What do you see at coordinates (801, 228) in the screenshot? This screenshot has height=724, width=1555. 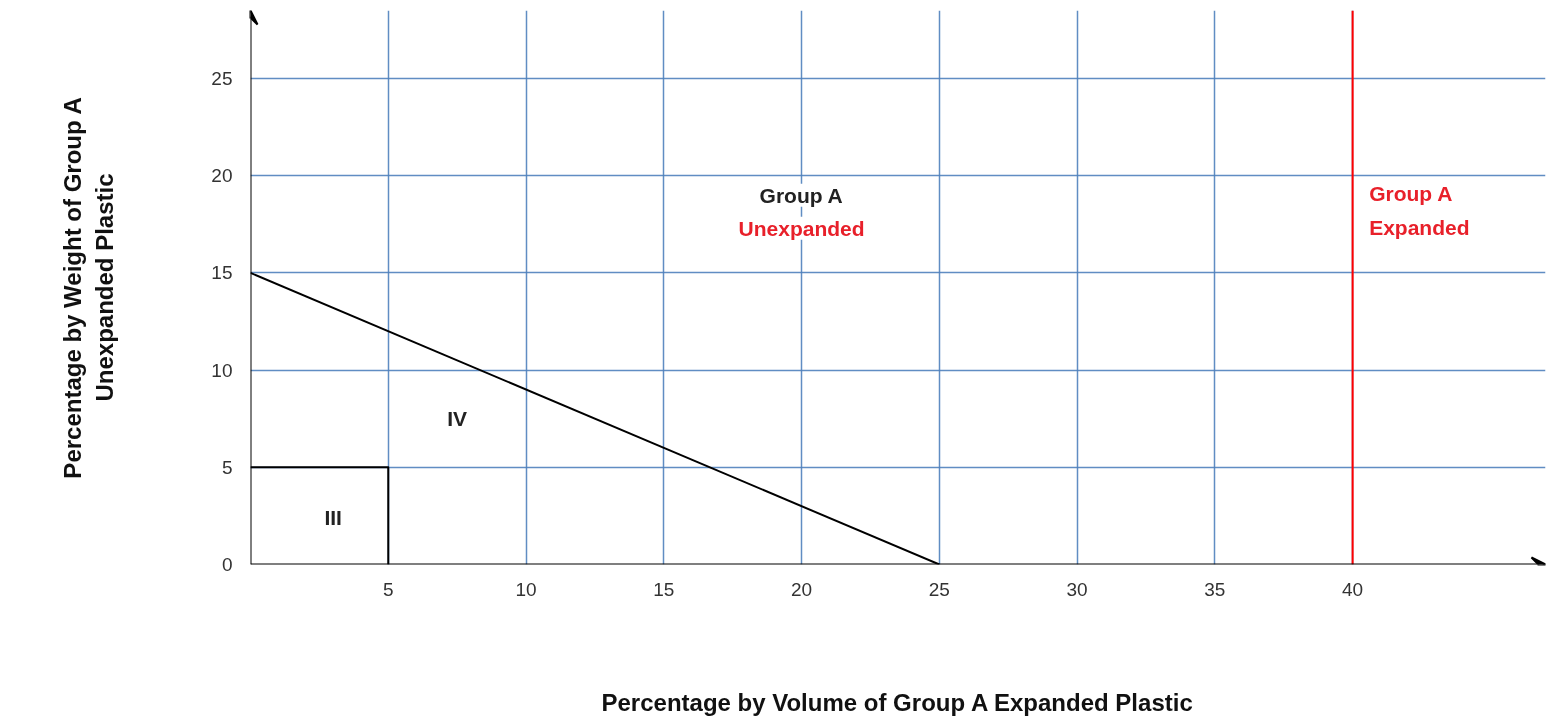 I see `annotation: Unexpanded` at bounding box center [801, 228].